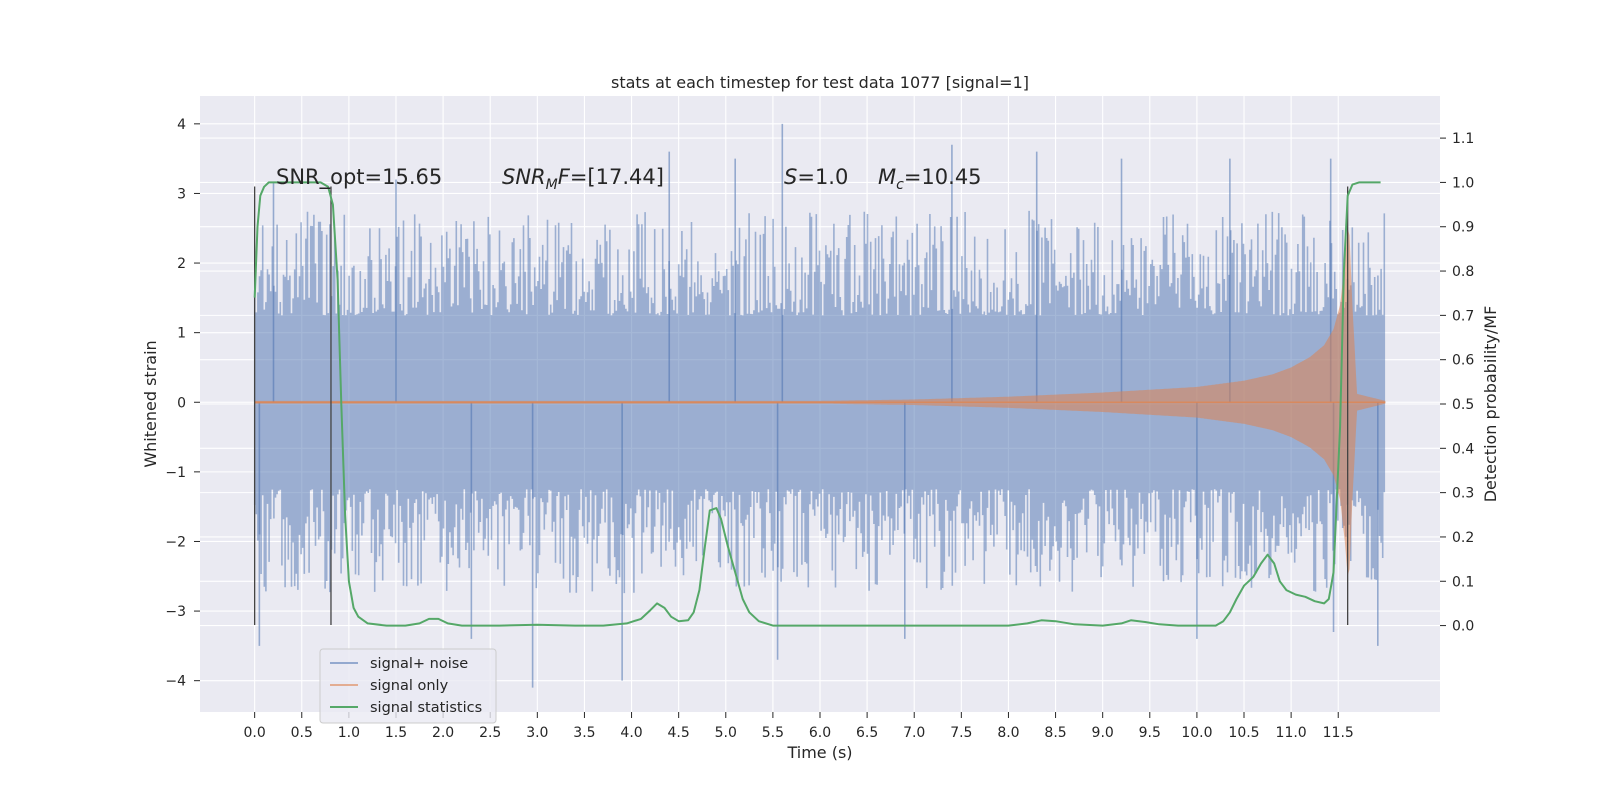 The height and width of the screenshot is (800, 1600). I want to click on annotation-mc: Mc=10.45, so click(930, 179).